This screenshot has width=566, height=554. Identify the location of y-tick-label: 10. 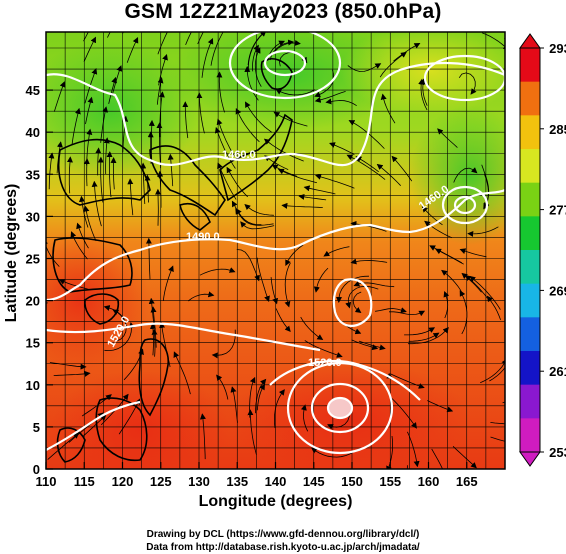
(33, 385).